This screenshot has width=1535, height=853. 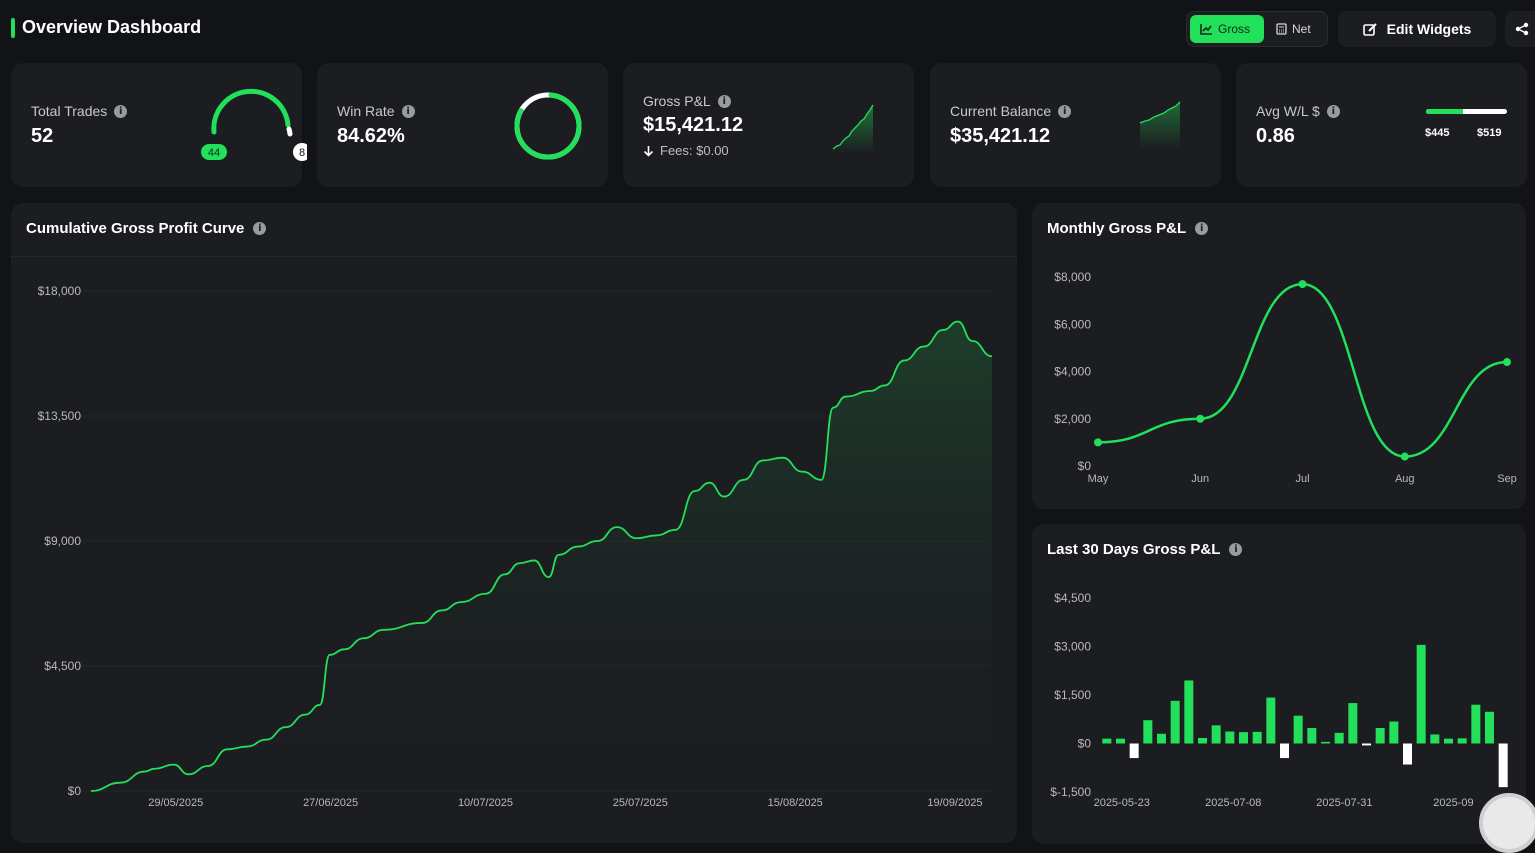 I want to click on page-title: Overview Dashboard, so click(x=112, y=27).